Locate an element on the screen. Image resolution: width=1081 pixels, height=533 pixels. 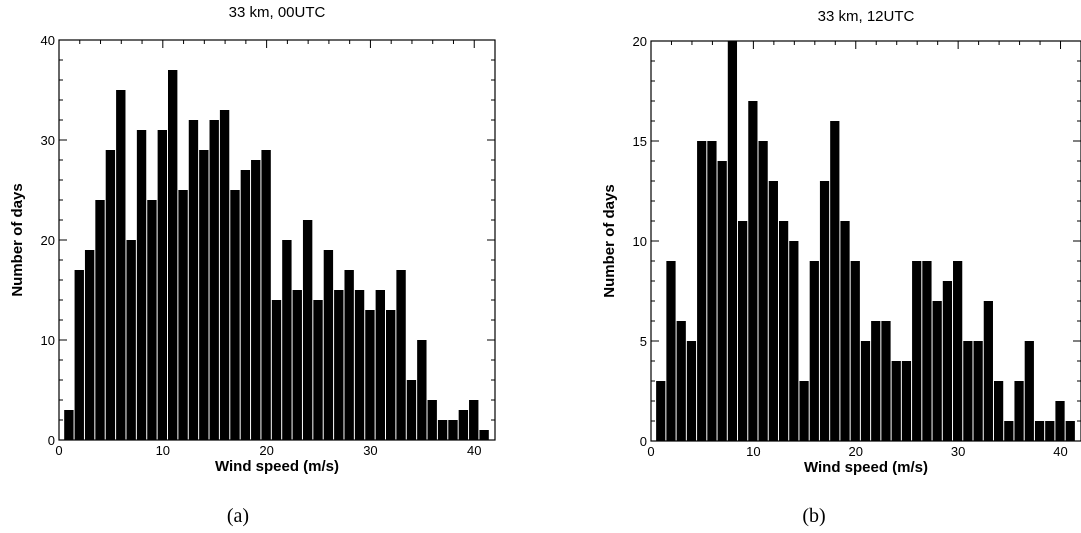
y-tick-label: 20 is located at coordinates (640, 41).